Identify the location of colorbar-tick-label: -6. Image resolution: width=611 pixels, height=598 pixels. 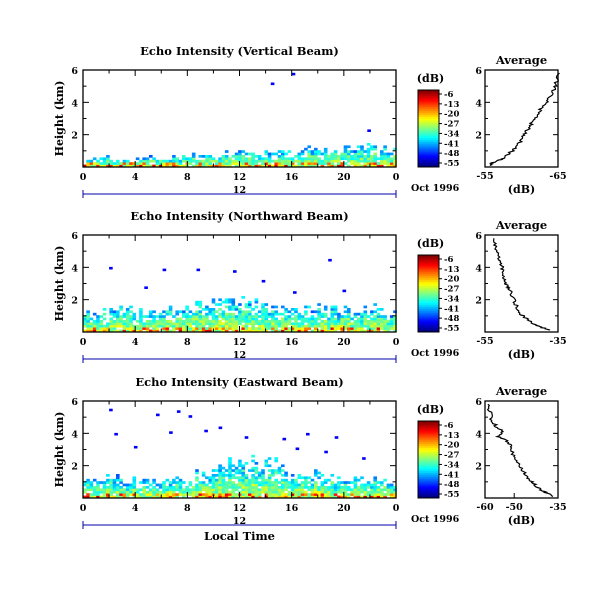
(449, 260).